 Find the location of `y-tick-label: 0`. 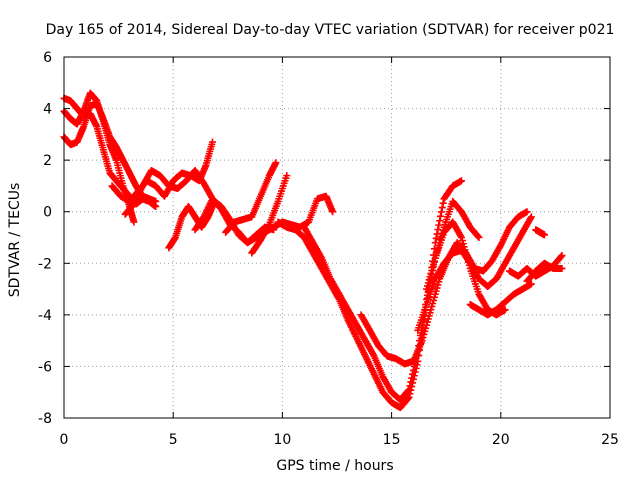

y-tick-label: 0 is located at coordinates (47, 213).